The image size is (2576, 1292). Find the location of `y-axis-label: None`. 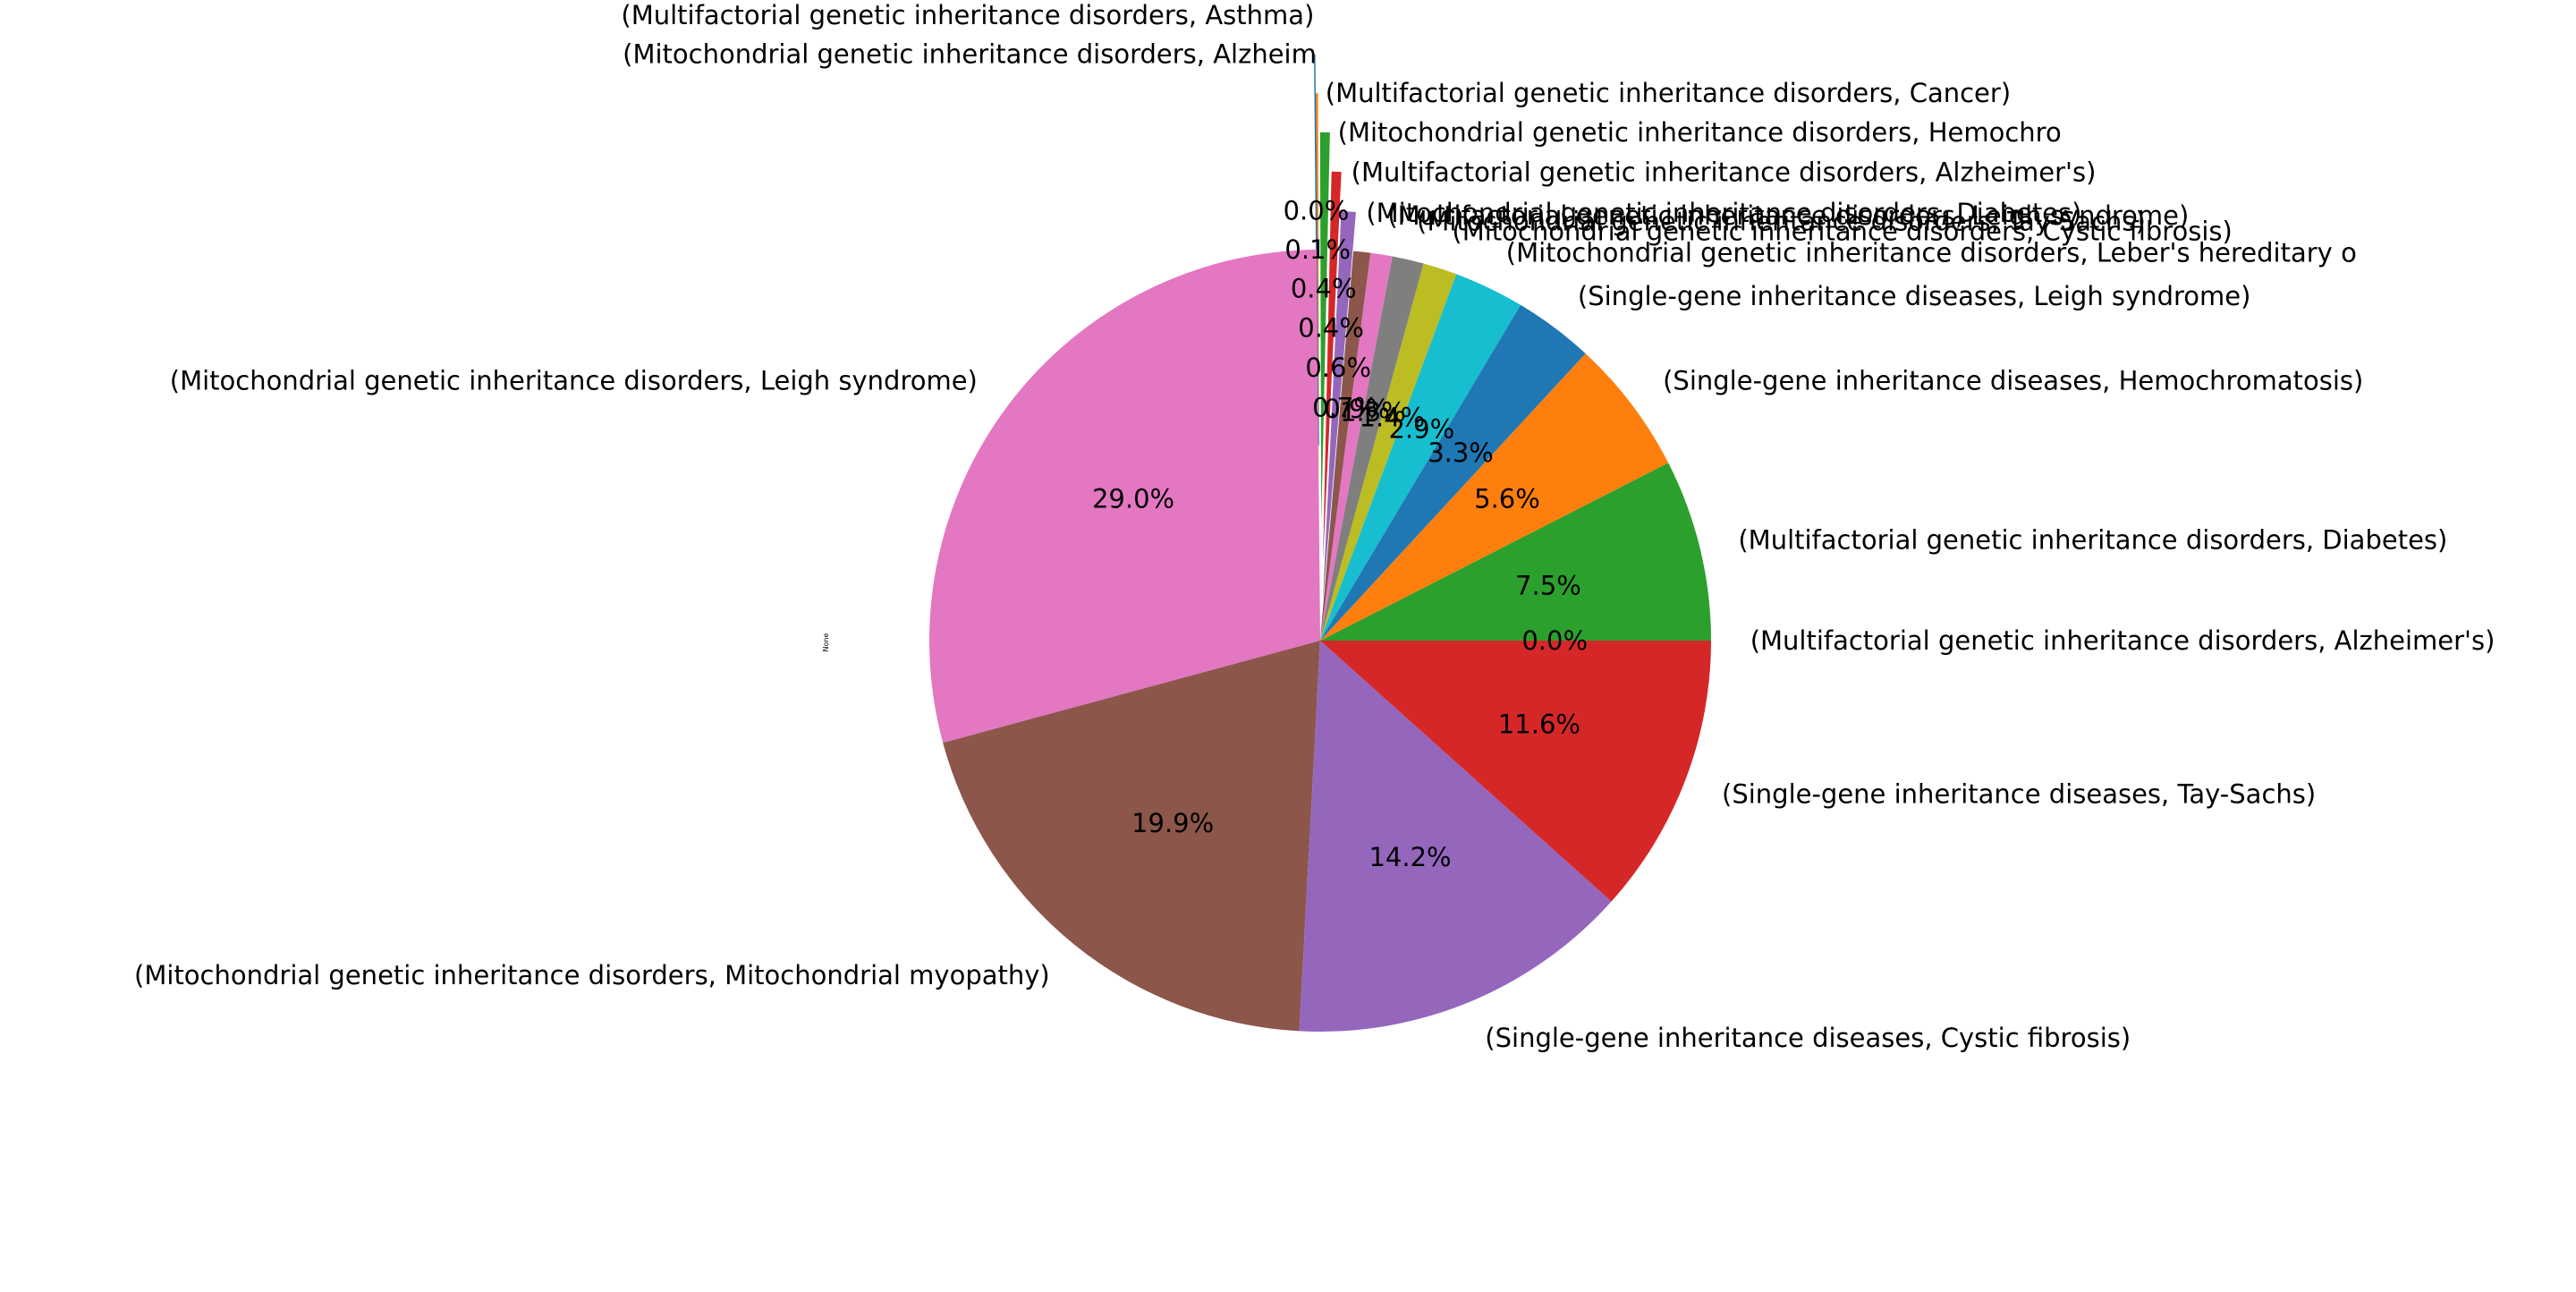

y-axis-label: None is located at coordinates (826, 642).